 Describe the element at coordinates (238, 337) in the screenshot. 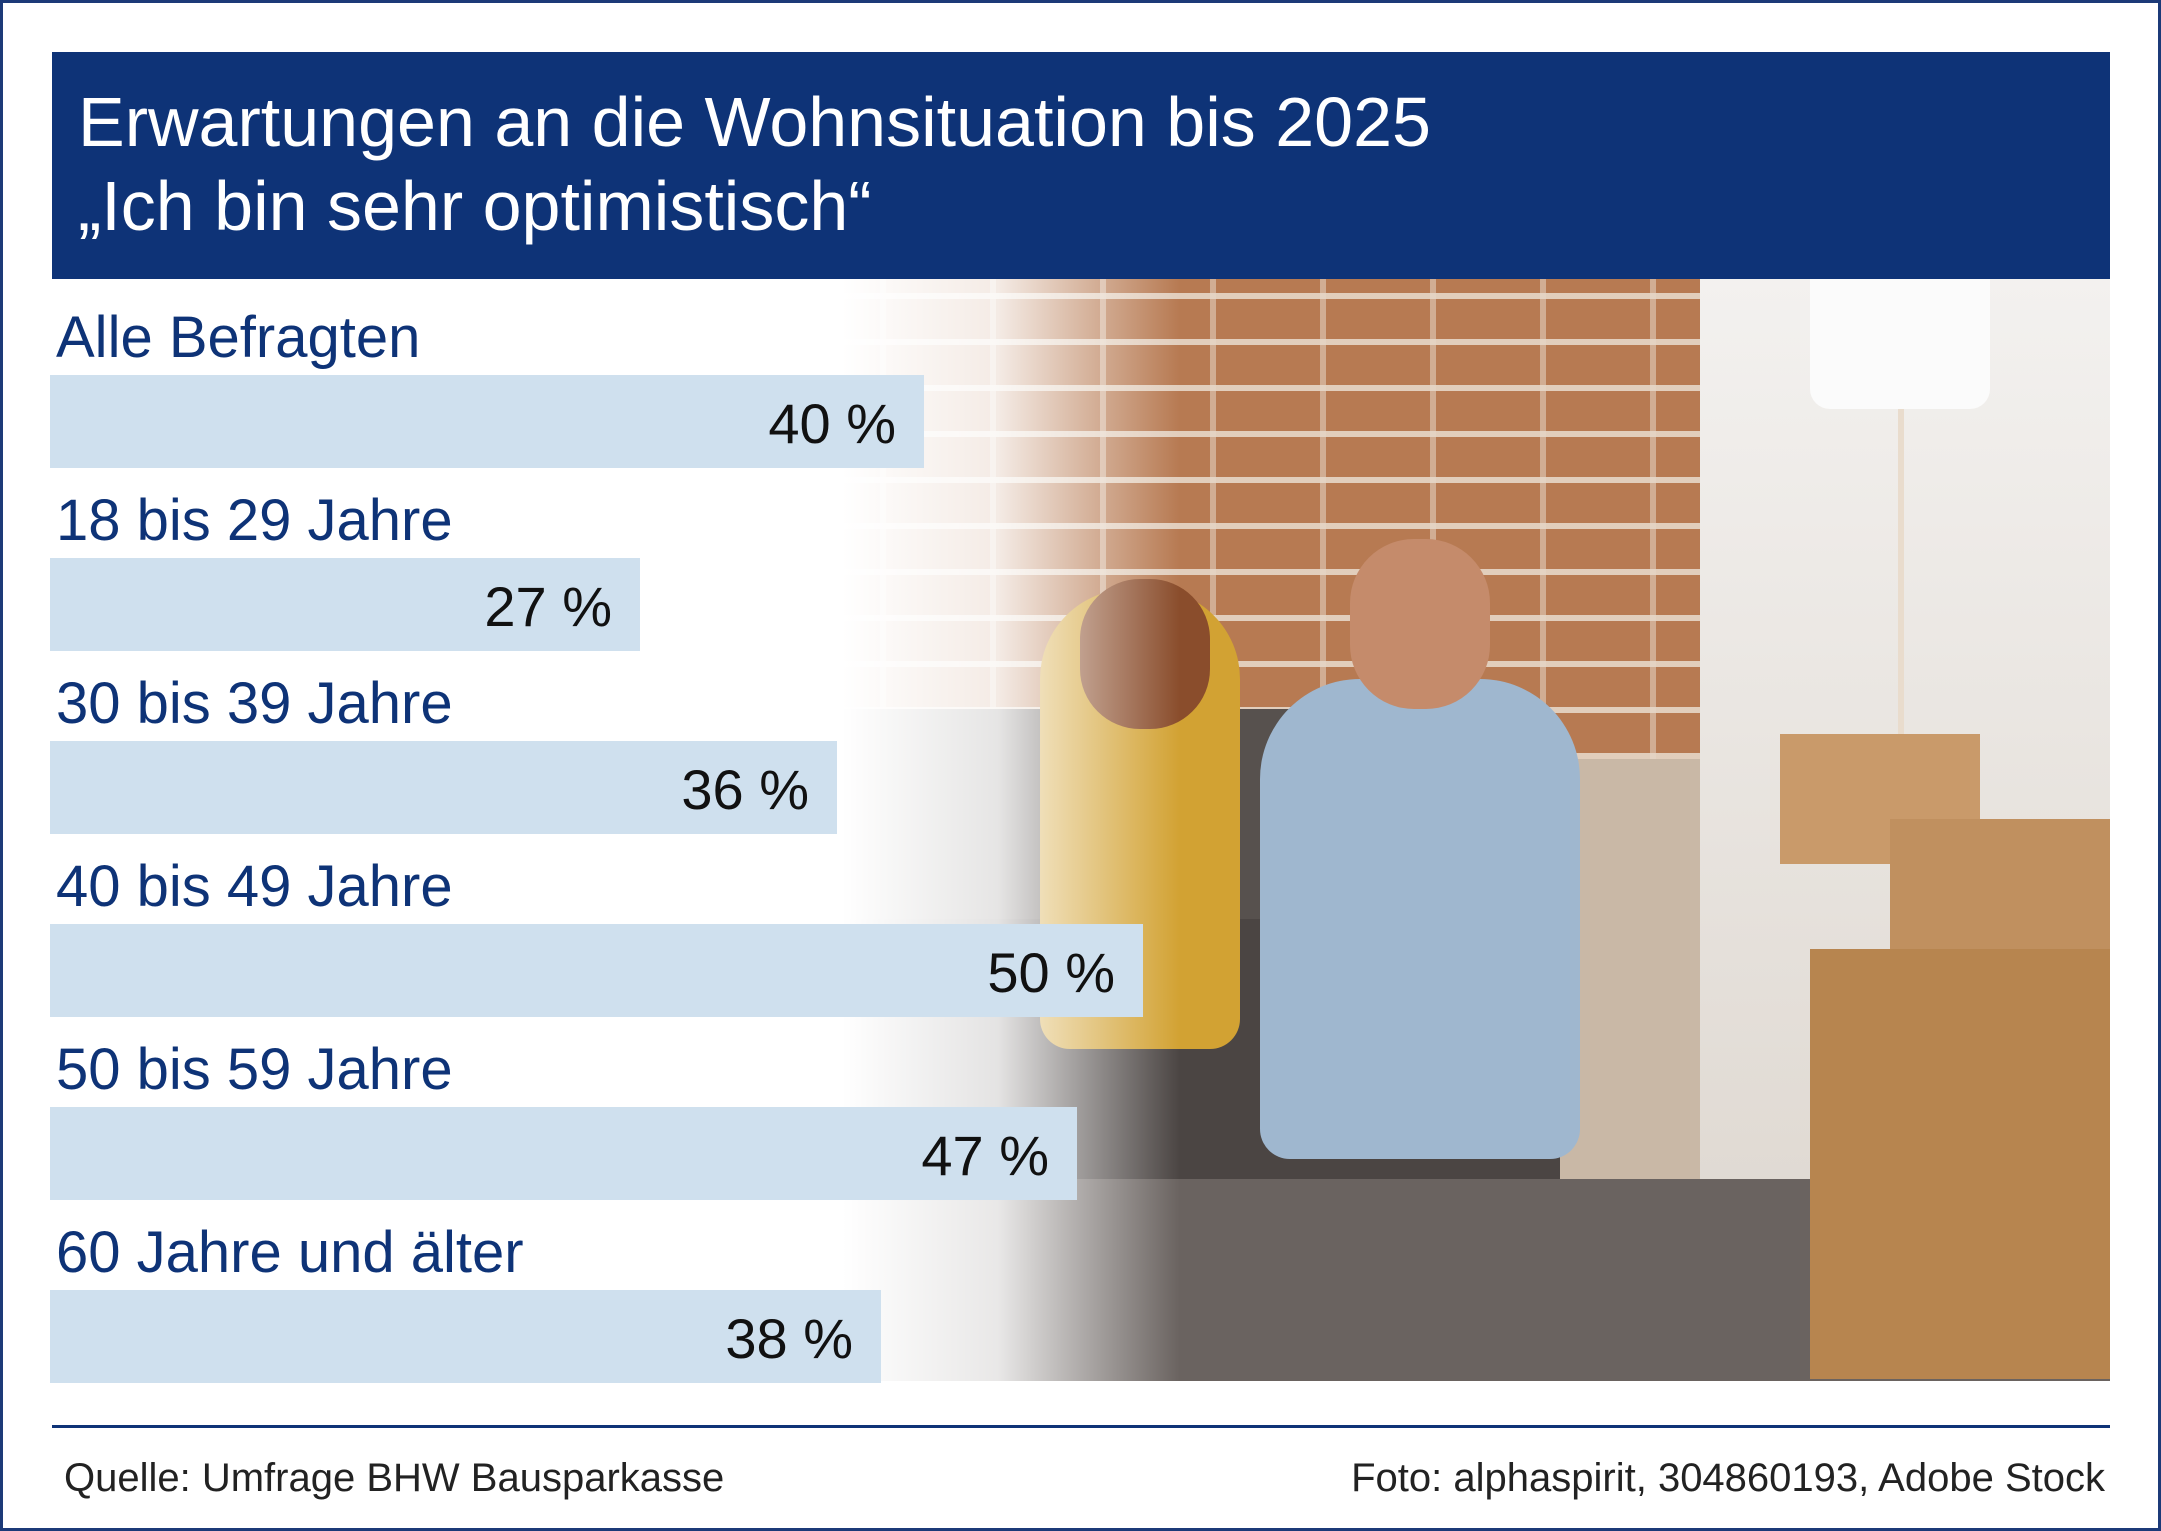

I see `category-label: Alle Befragten` at that location.